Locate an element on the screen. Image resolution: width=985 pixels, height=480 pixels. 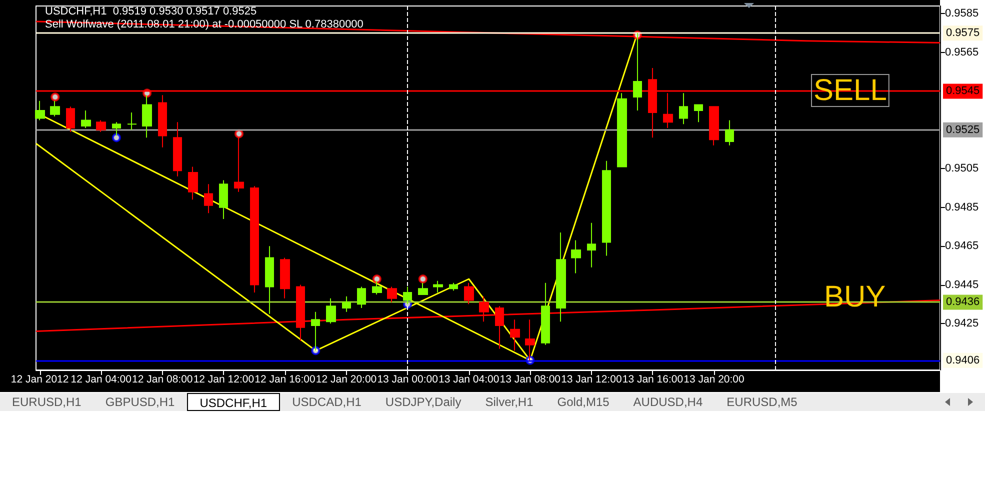
y-tick-label: 0.9585 is located at coordinates (962, 14).